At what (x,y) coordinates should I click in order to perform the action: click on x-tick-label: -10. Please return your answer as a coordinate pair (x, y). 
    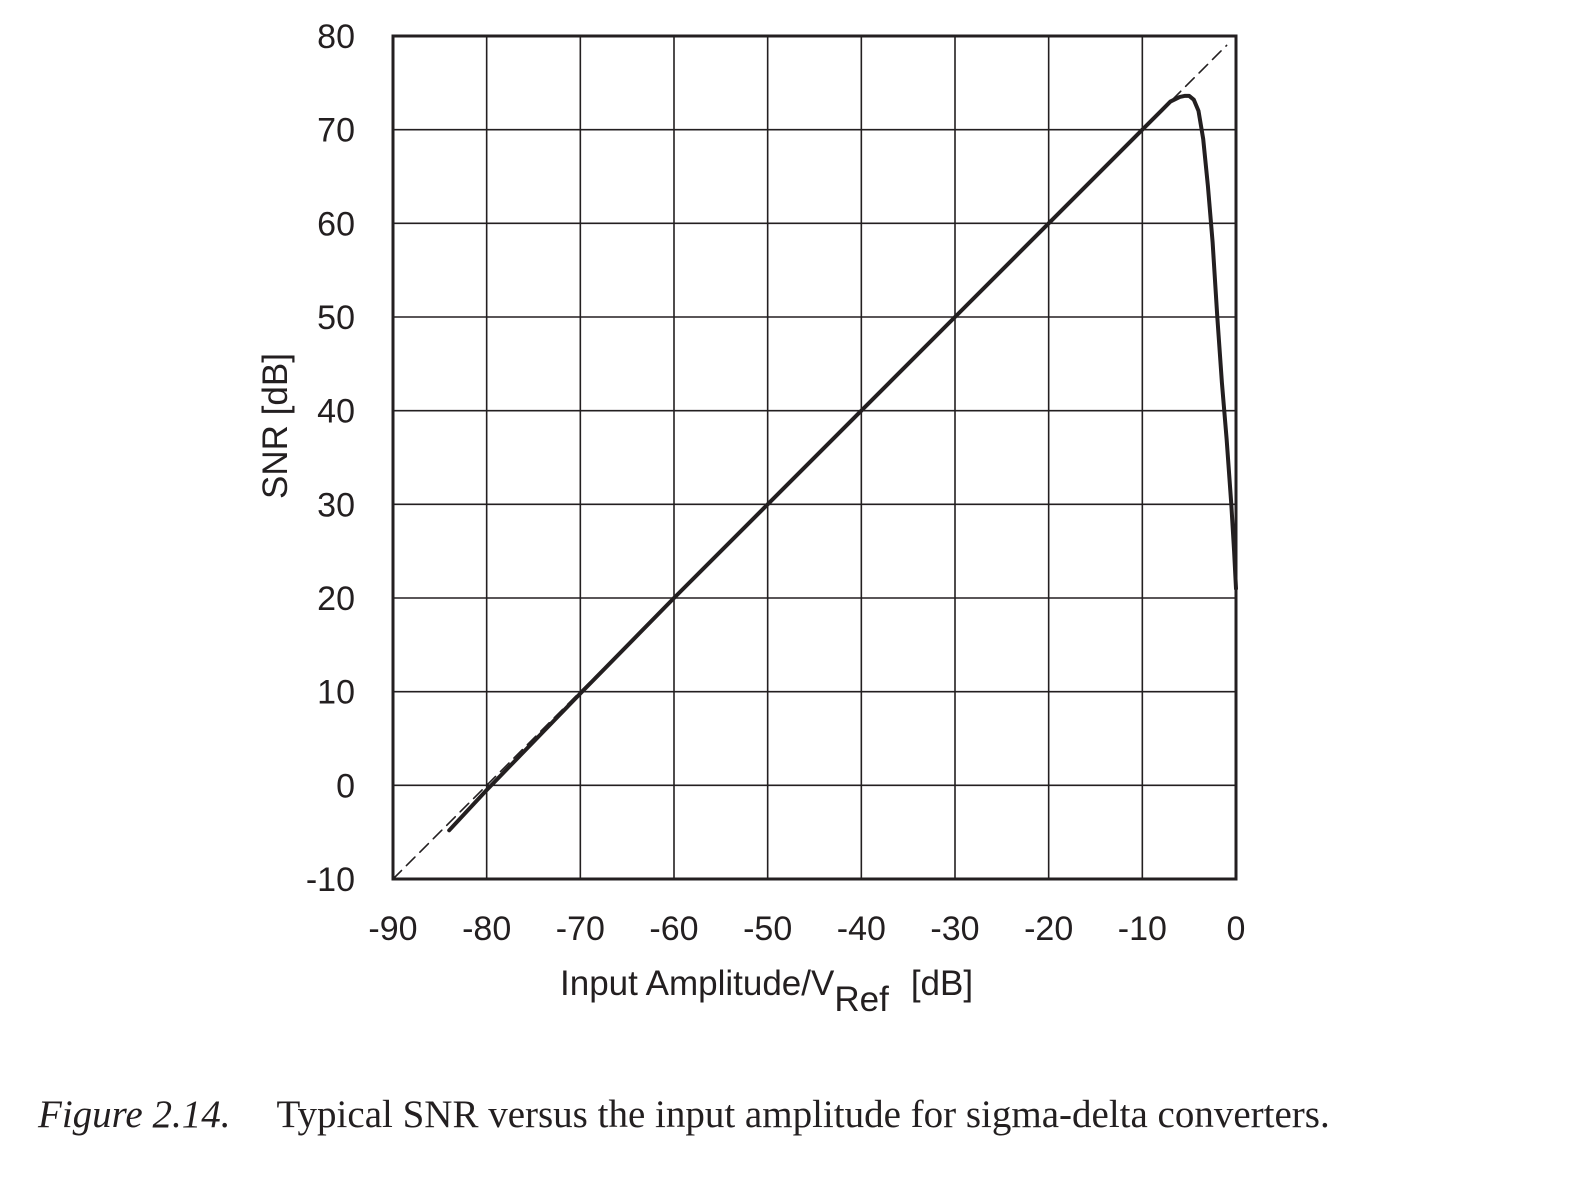
    Looking at the image, I should click on (1142, 929).